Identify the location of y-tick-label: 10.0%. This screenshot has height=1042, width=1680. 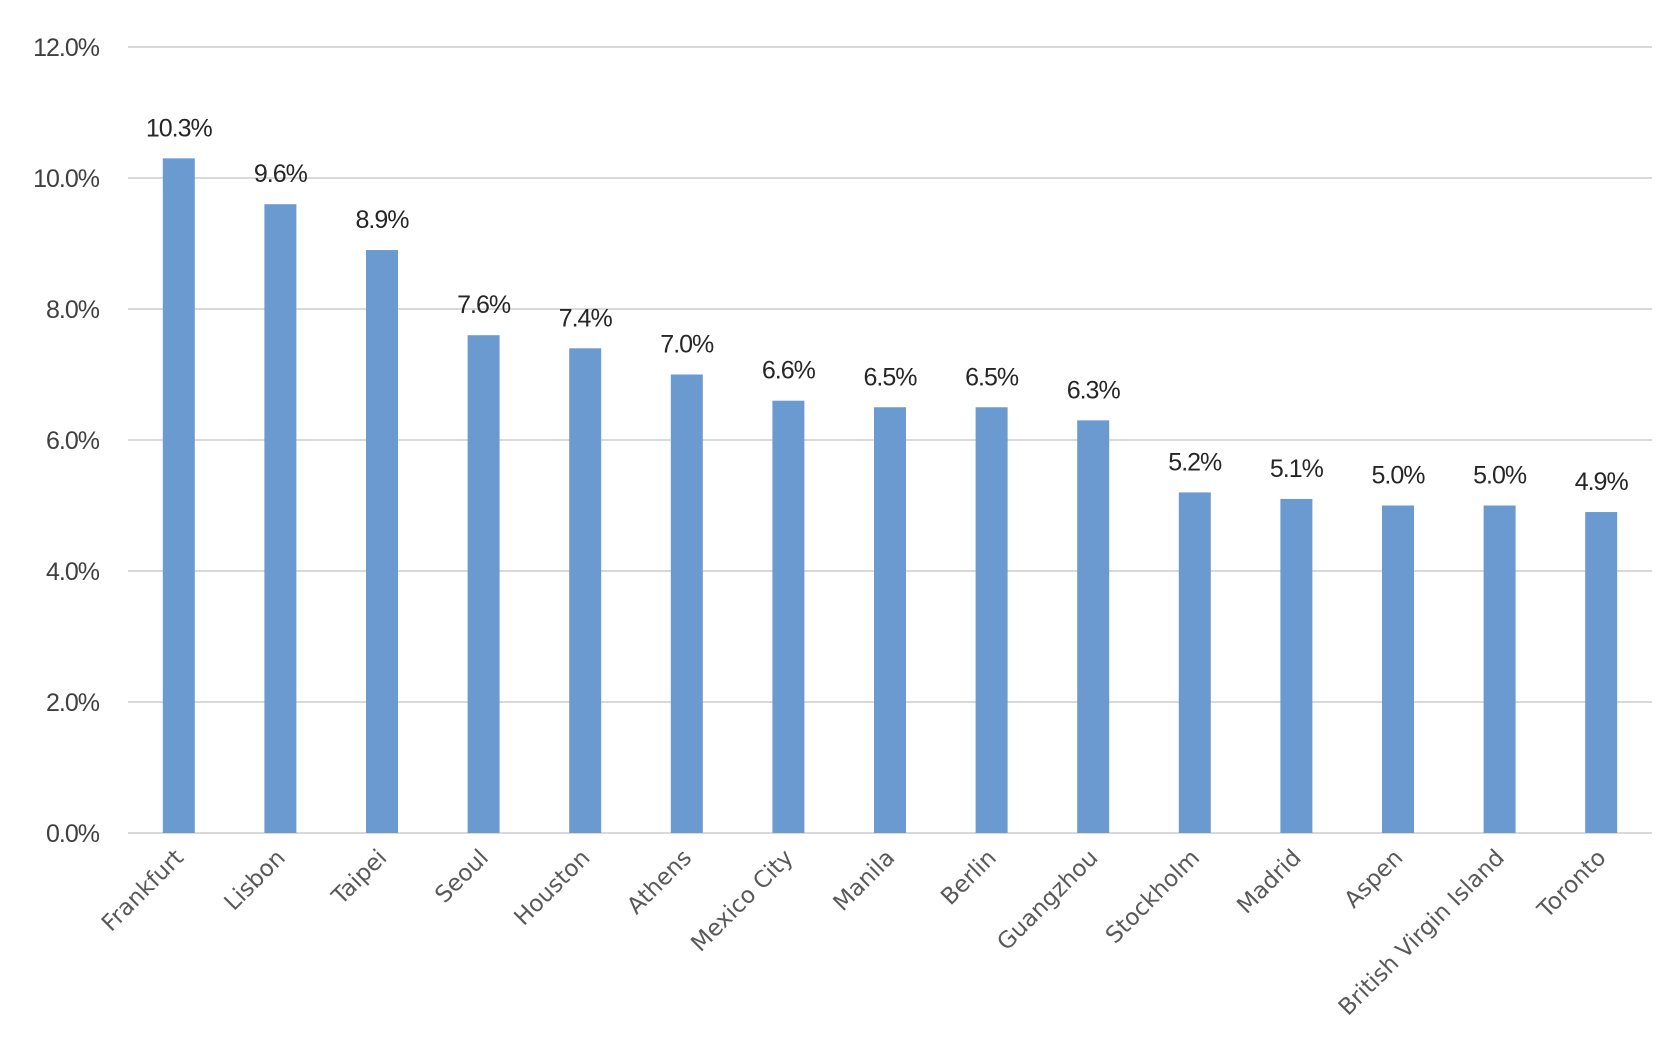
(66, 179).